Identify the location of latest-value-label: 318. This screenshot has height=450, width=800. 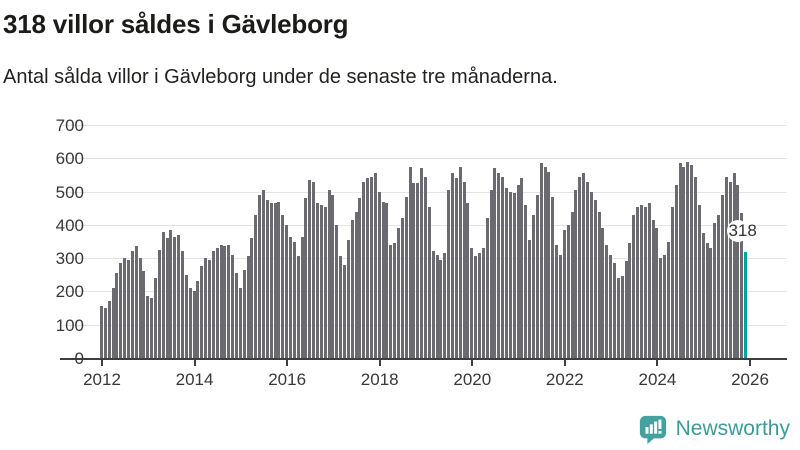
(742, 231).